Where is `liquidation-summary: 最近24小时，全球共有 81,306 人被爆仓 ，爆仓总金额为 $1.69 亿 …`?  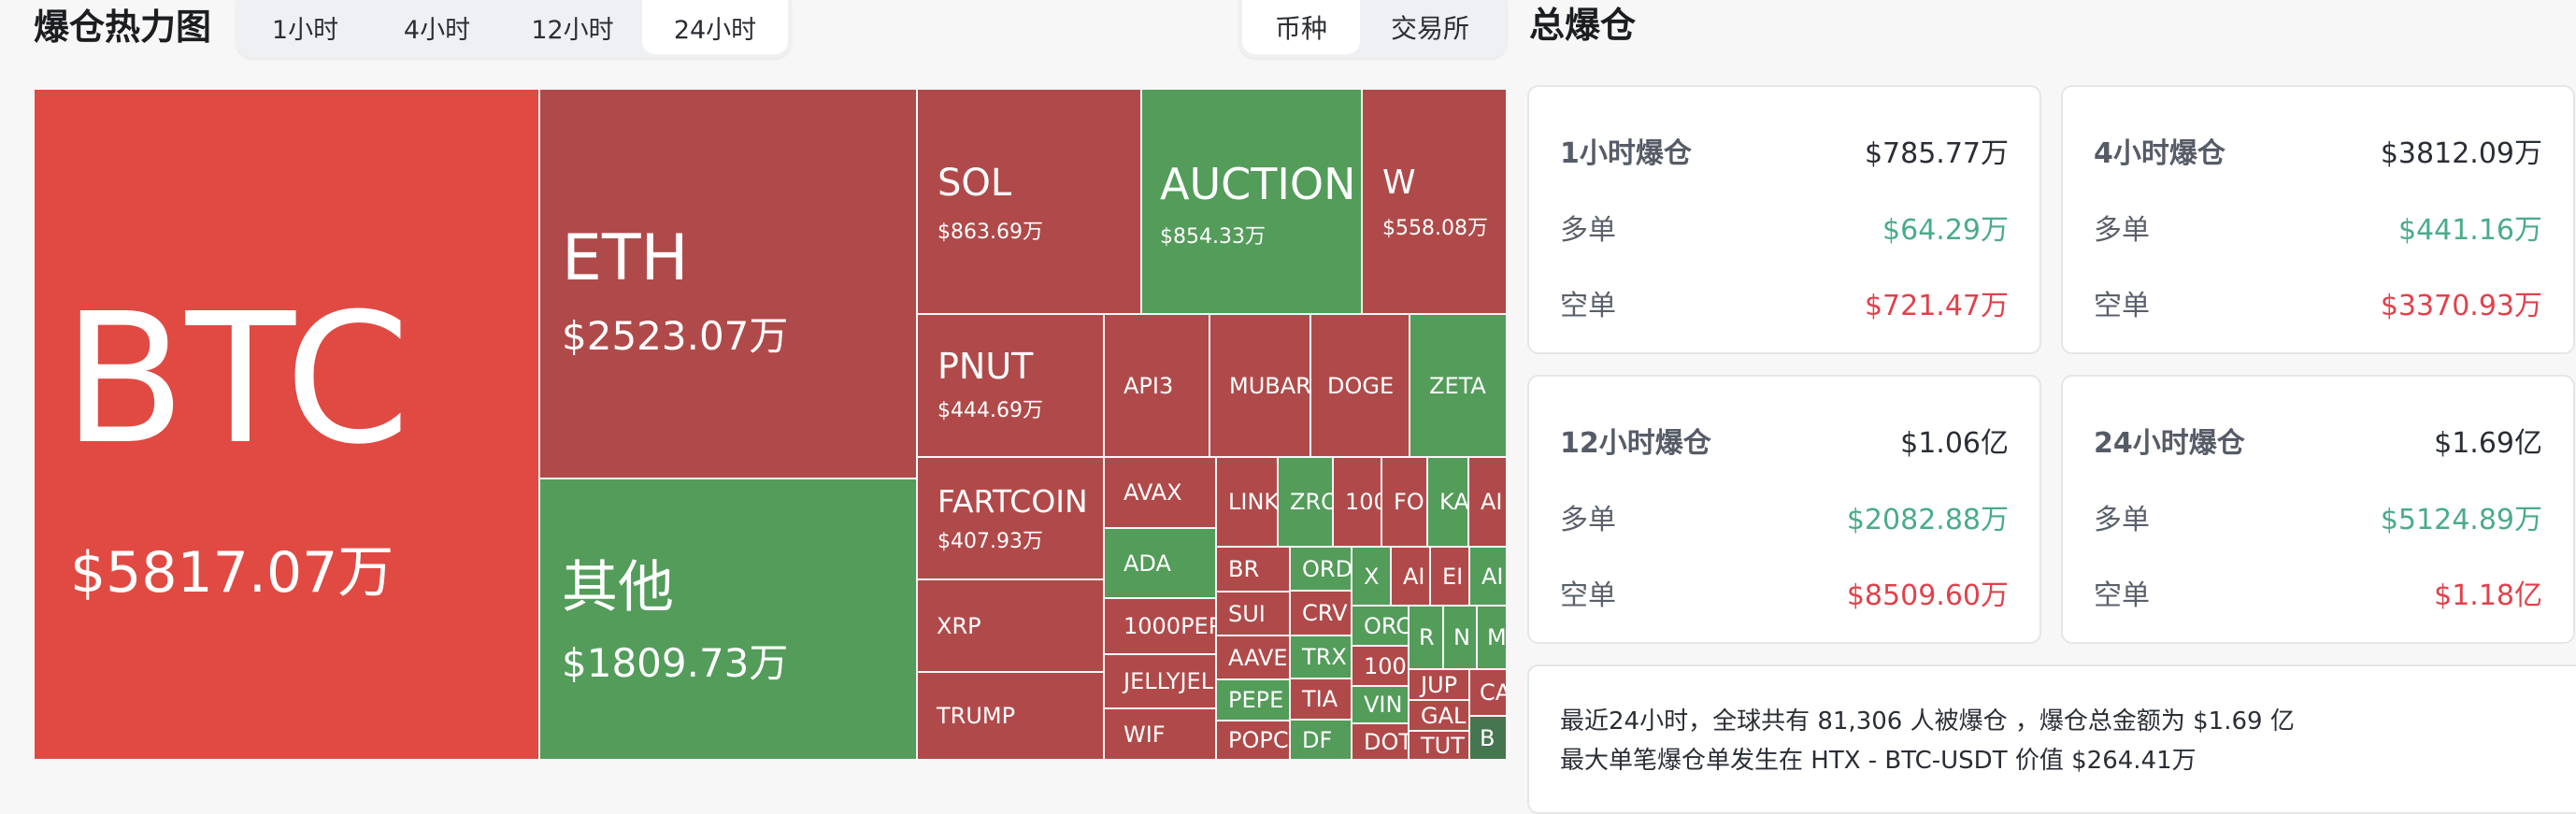 liquidation-summary: 最近24小时，全球共有 81,306 人被爆仓 ，爆仓总金额为 $1.69 亿 … is located at coordinates (2051, 739).